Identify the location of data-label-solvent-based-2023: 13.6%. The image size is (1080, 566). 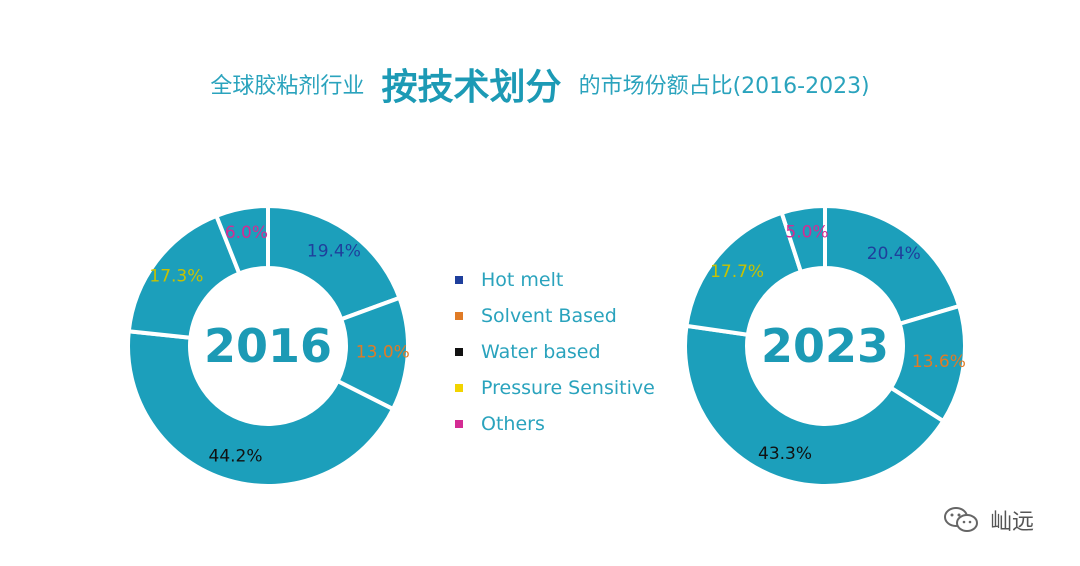
(939, 362).